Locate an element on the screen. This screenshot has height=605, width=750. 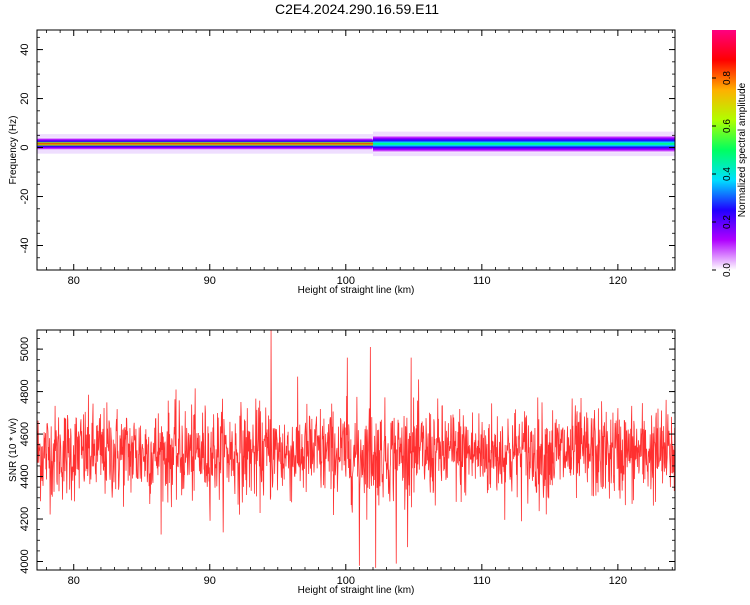
spectrogram-y-tick-label: -20 is located at coordinates (25, 197).